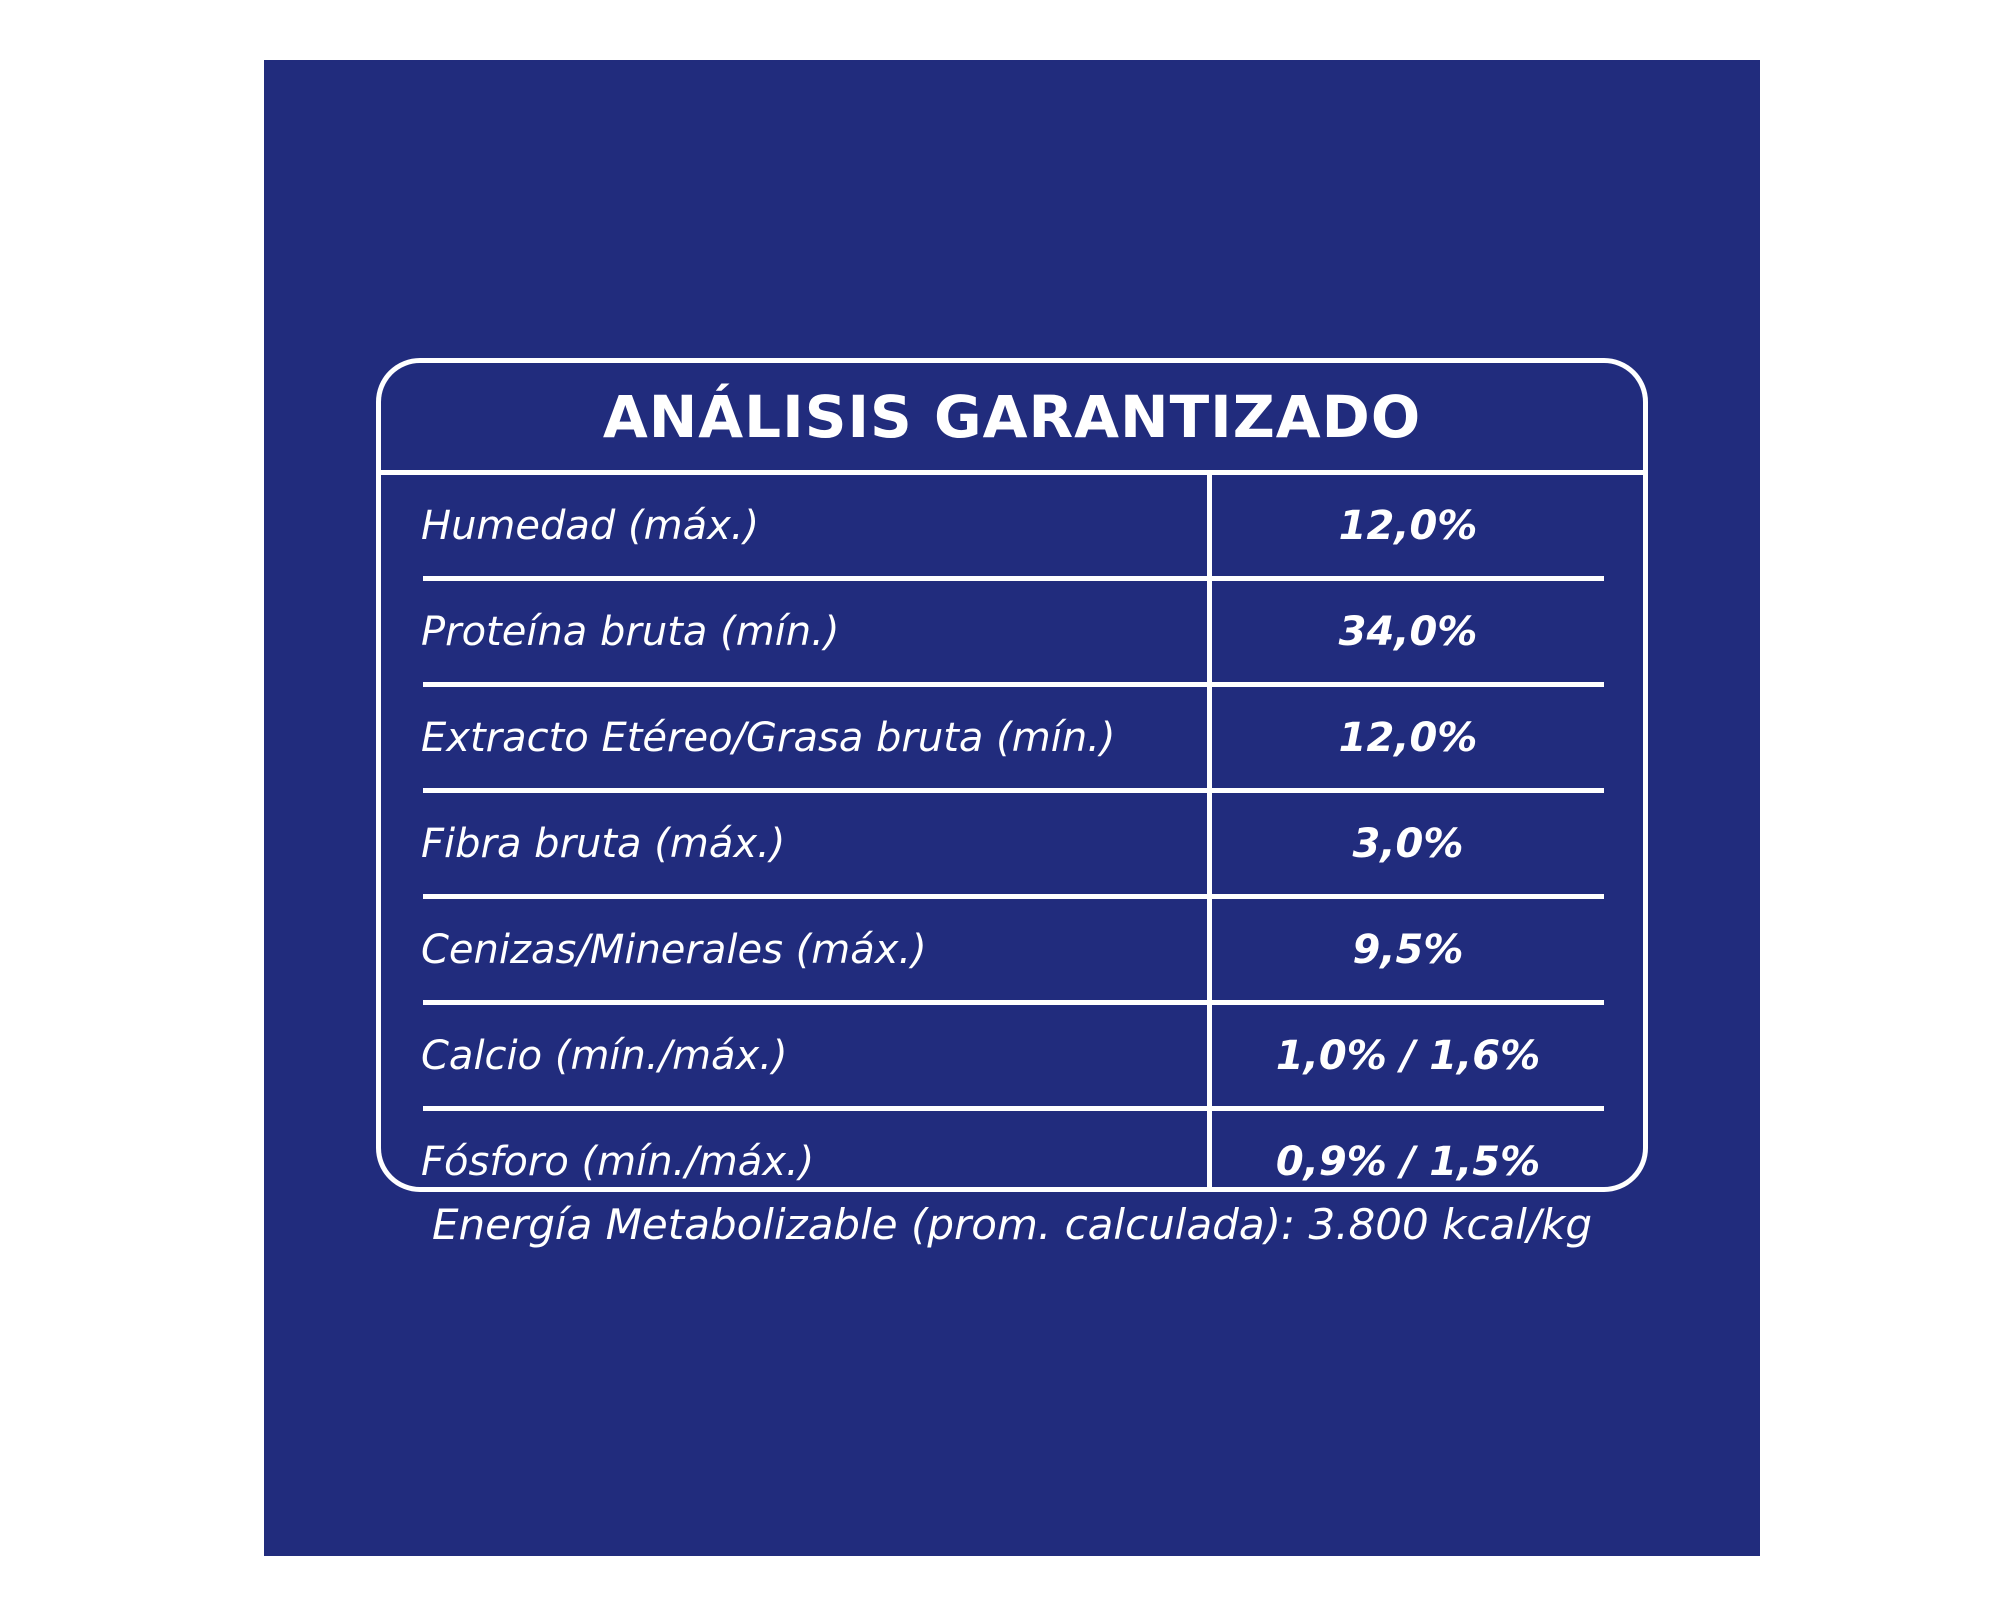  Describe the element at coordinates (674, 949) in the screenshot. I see `row-label: Cenizas/Minerales (máx.)` at that location.